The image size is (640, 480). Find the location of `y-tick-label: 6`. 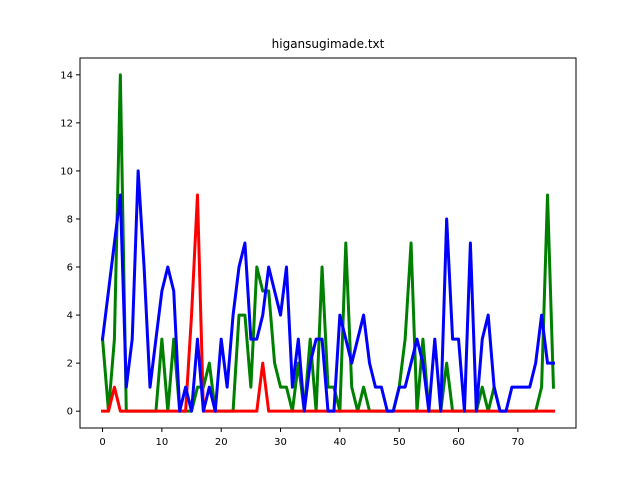

y-tick-label: 6 is located at coordinates (70, 268).